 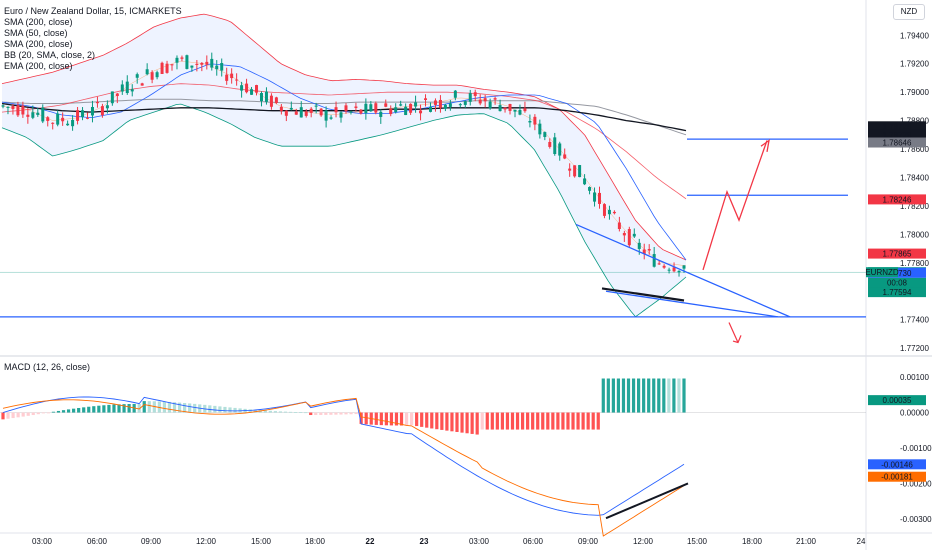 I want to click on bullish-arrow-path, so click(x=735, y=205).